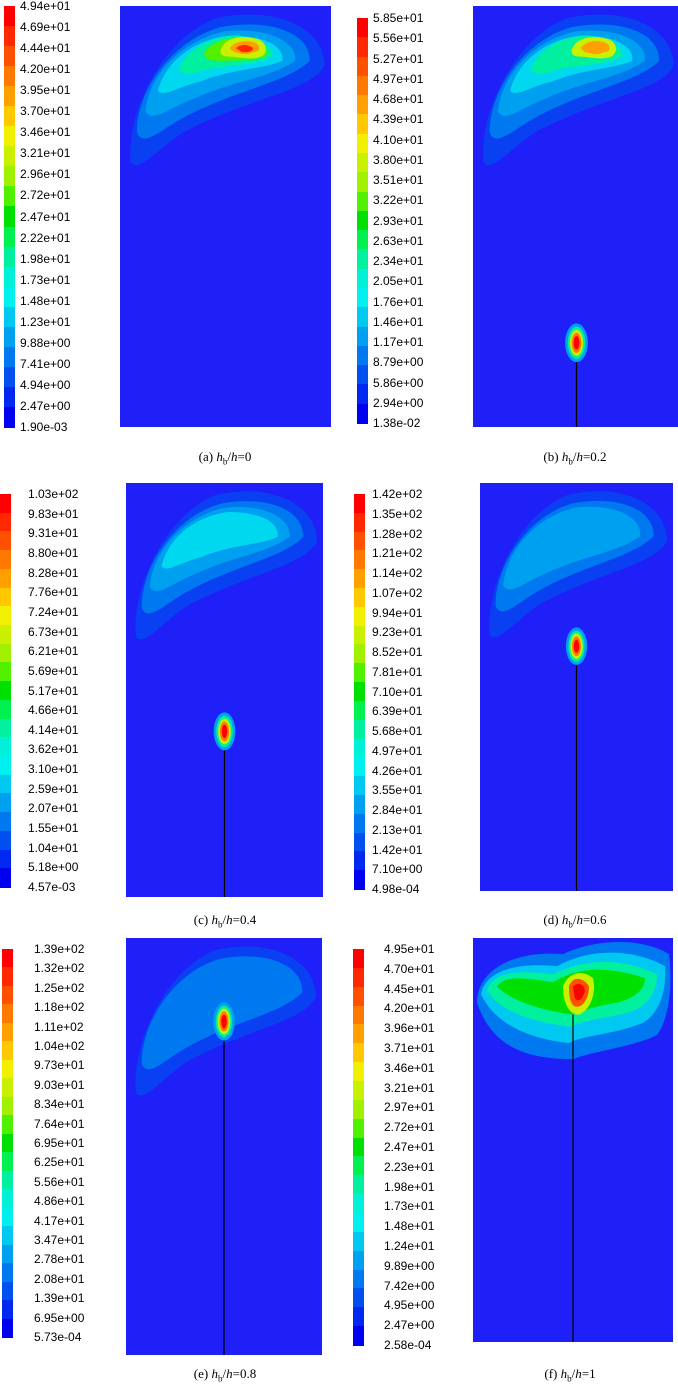  I want to click on colorbar-b, so click(362, 221).